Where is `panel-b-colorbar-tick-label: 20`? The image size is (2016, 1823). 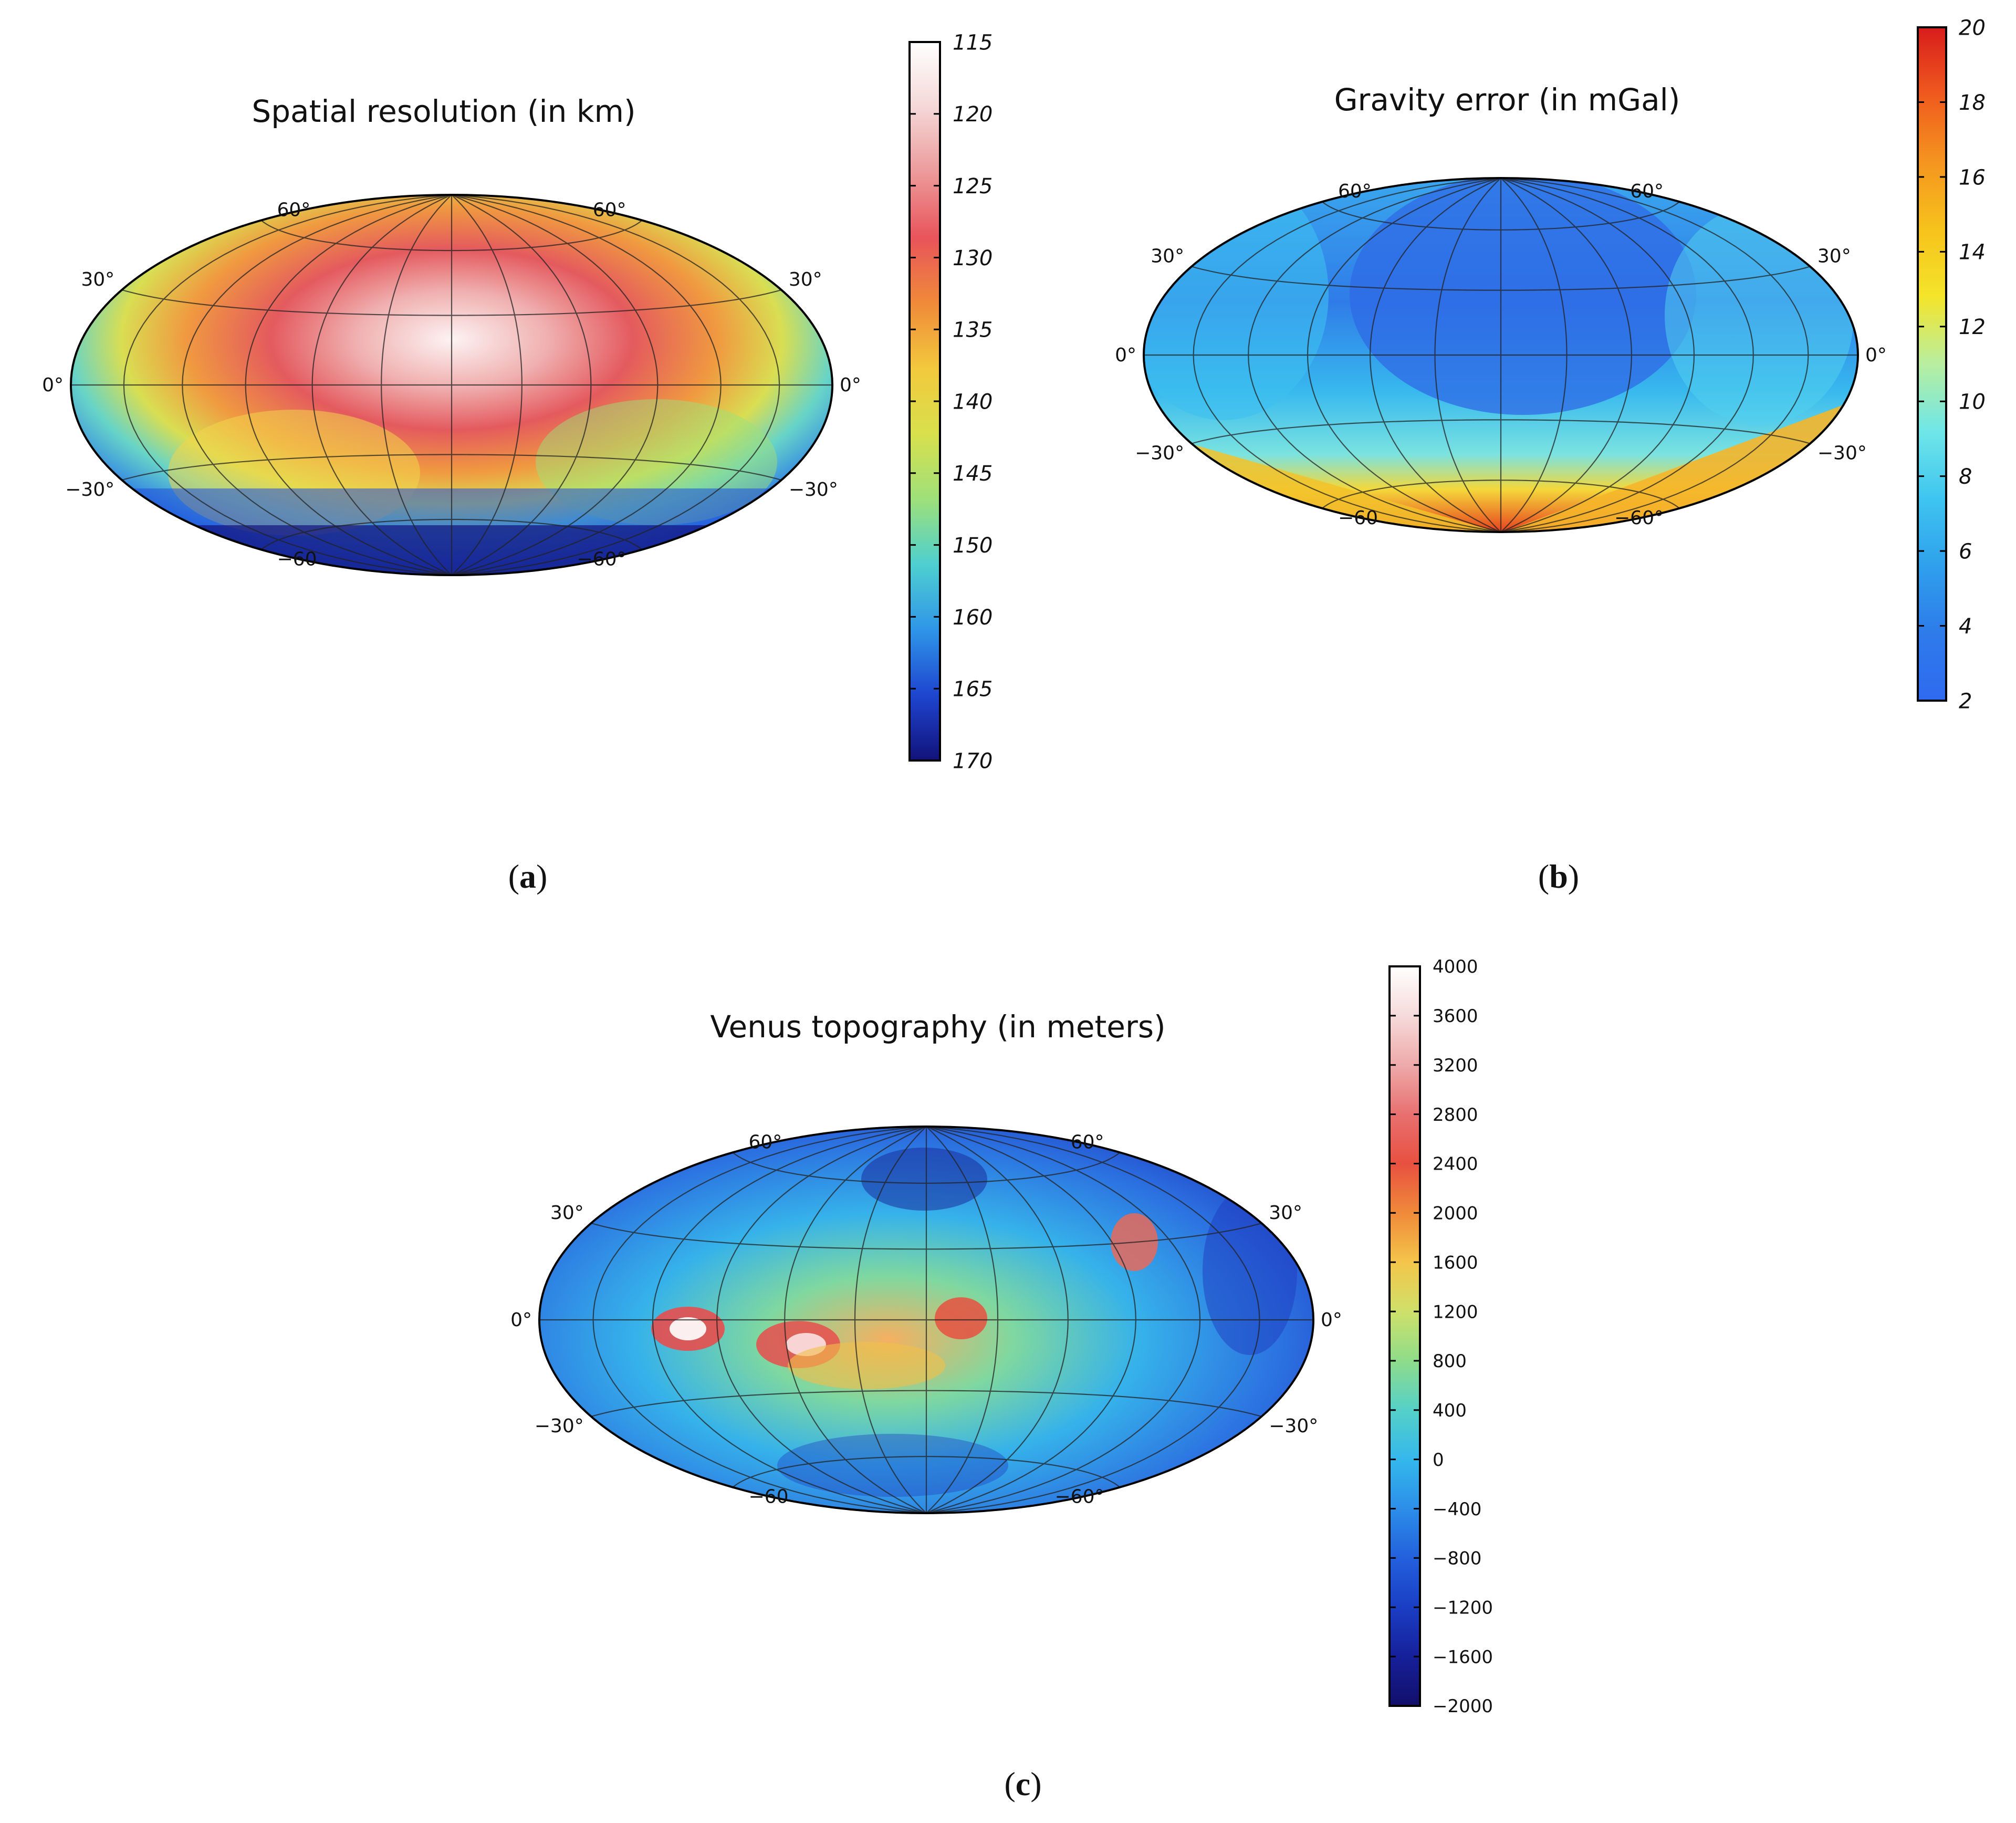 panel-b-colorbar-tick-label: 20 is located at coordinates (1972, 28).